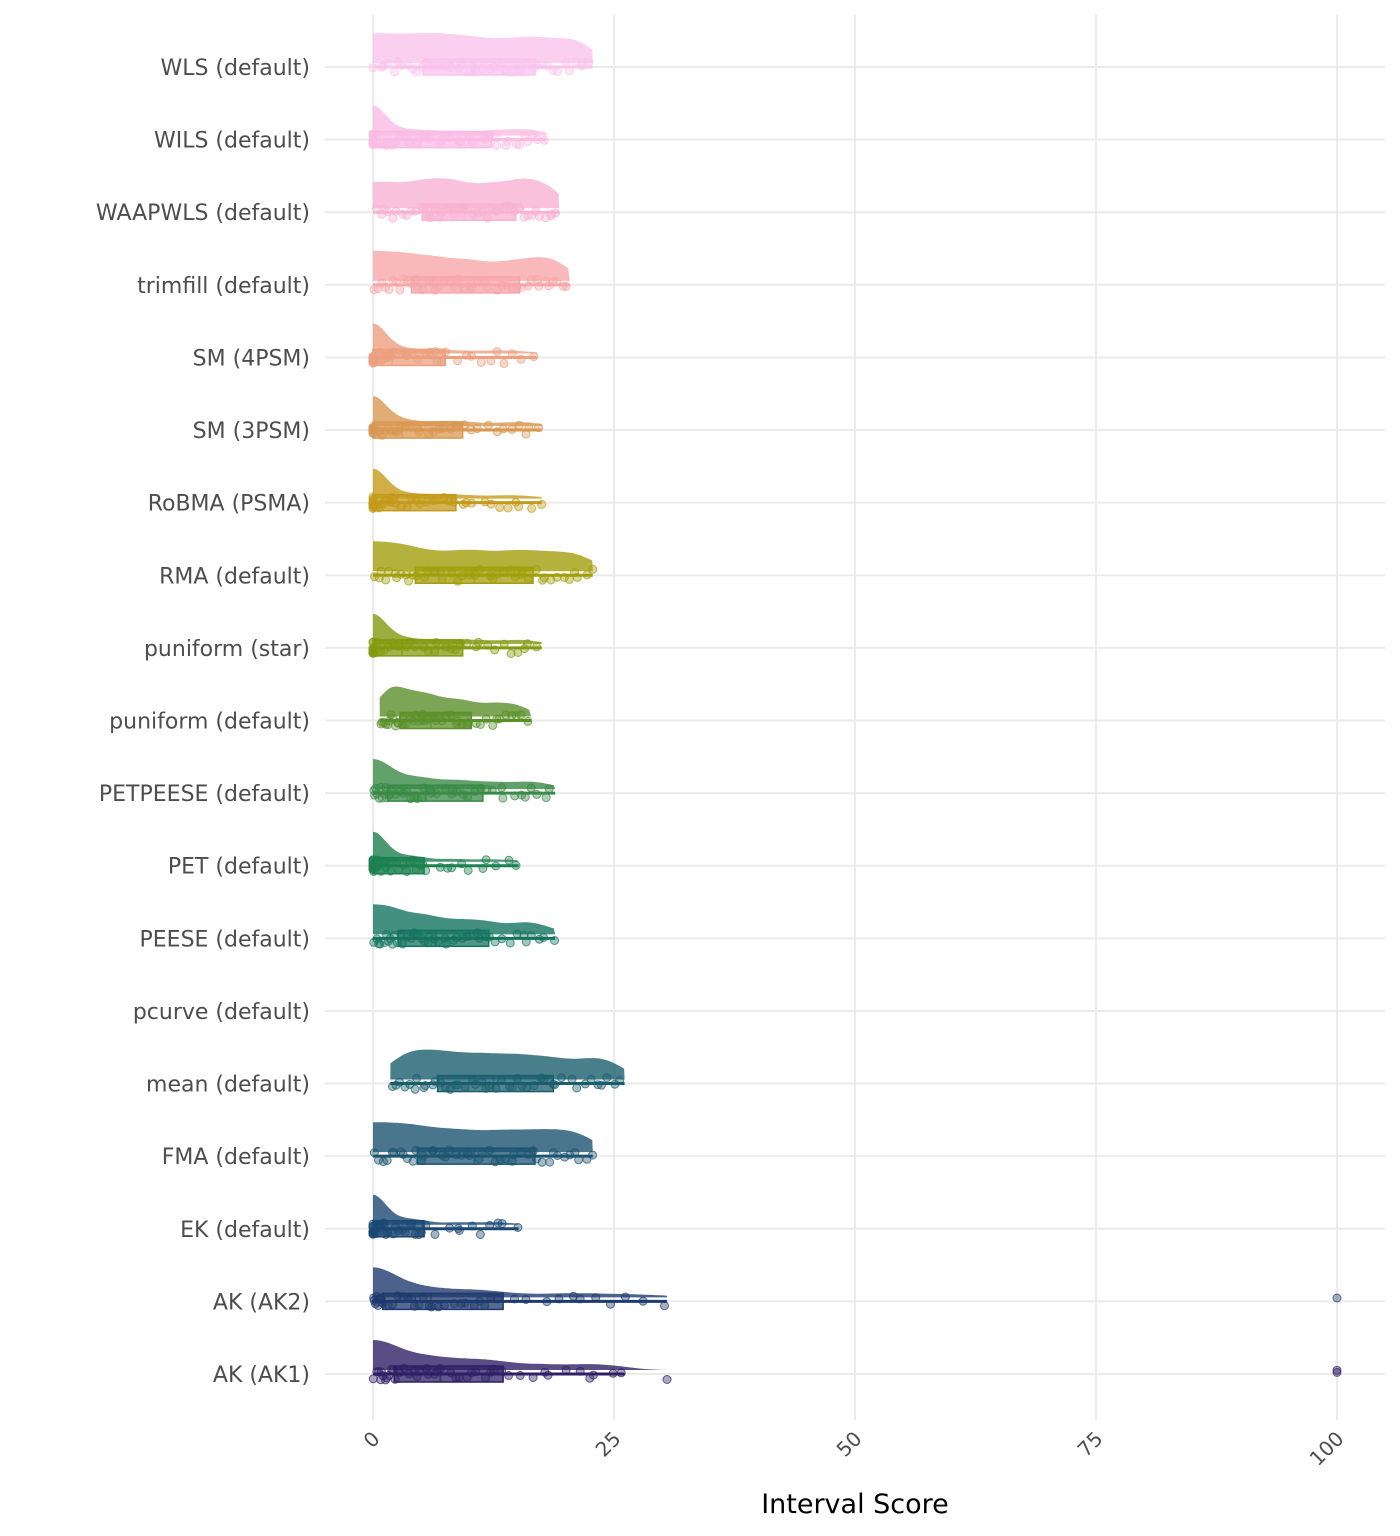 Image resolution: width=1400 pixels, height=1536 pixels. Describe the element at coordinates (849, 1444) in the screenshot. I see `x-tick-label: 50` at that location.